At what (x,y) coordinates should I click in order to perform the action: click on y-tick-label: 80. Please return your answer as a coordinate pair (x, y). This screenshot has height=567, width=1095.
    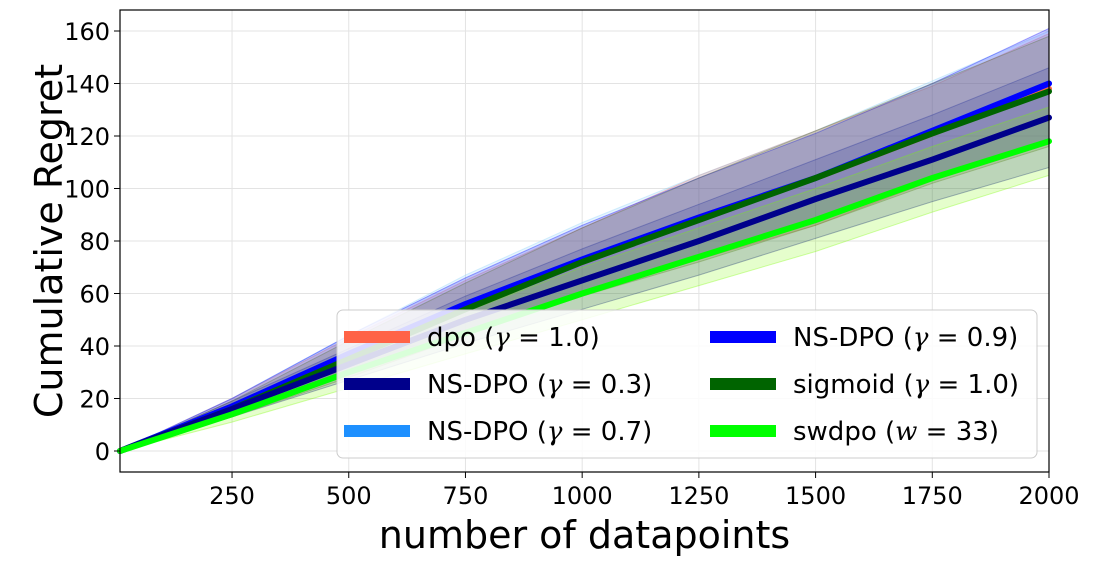
    Looking at the image, I should click on (94, 242).